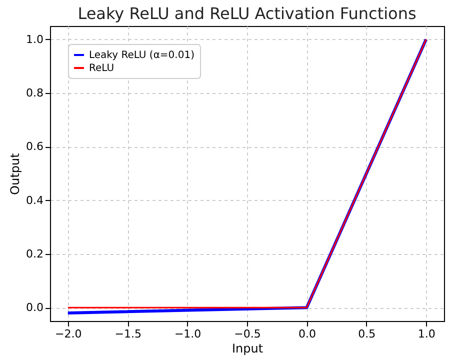 This screenshot has width=454, height=360. What do you see at coordinates (35, 39) in the screenshot?
I see `y-tick-label: 1.0` at bounding box center [35, 39].